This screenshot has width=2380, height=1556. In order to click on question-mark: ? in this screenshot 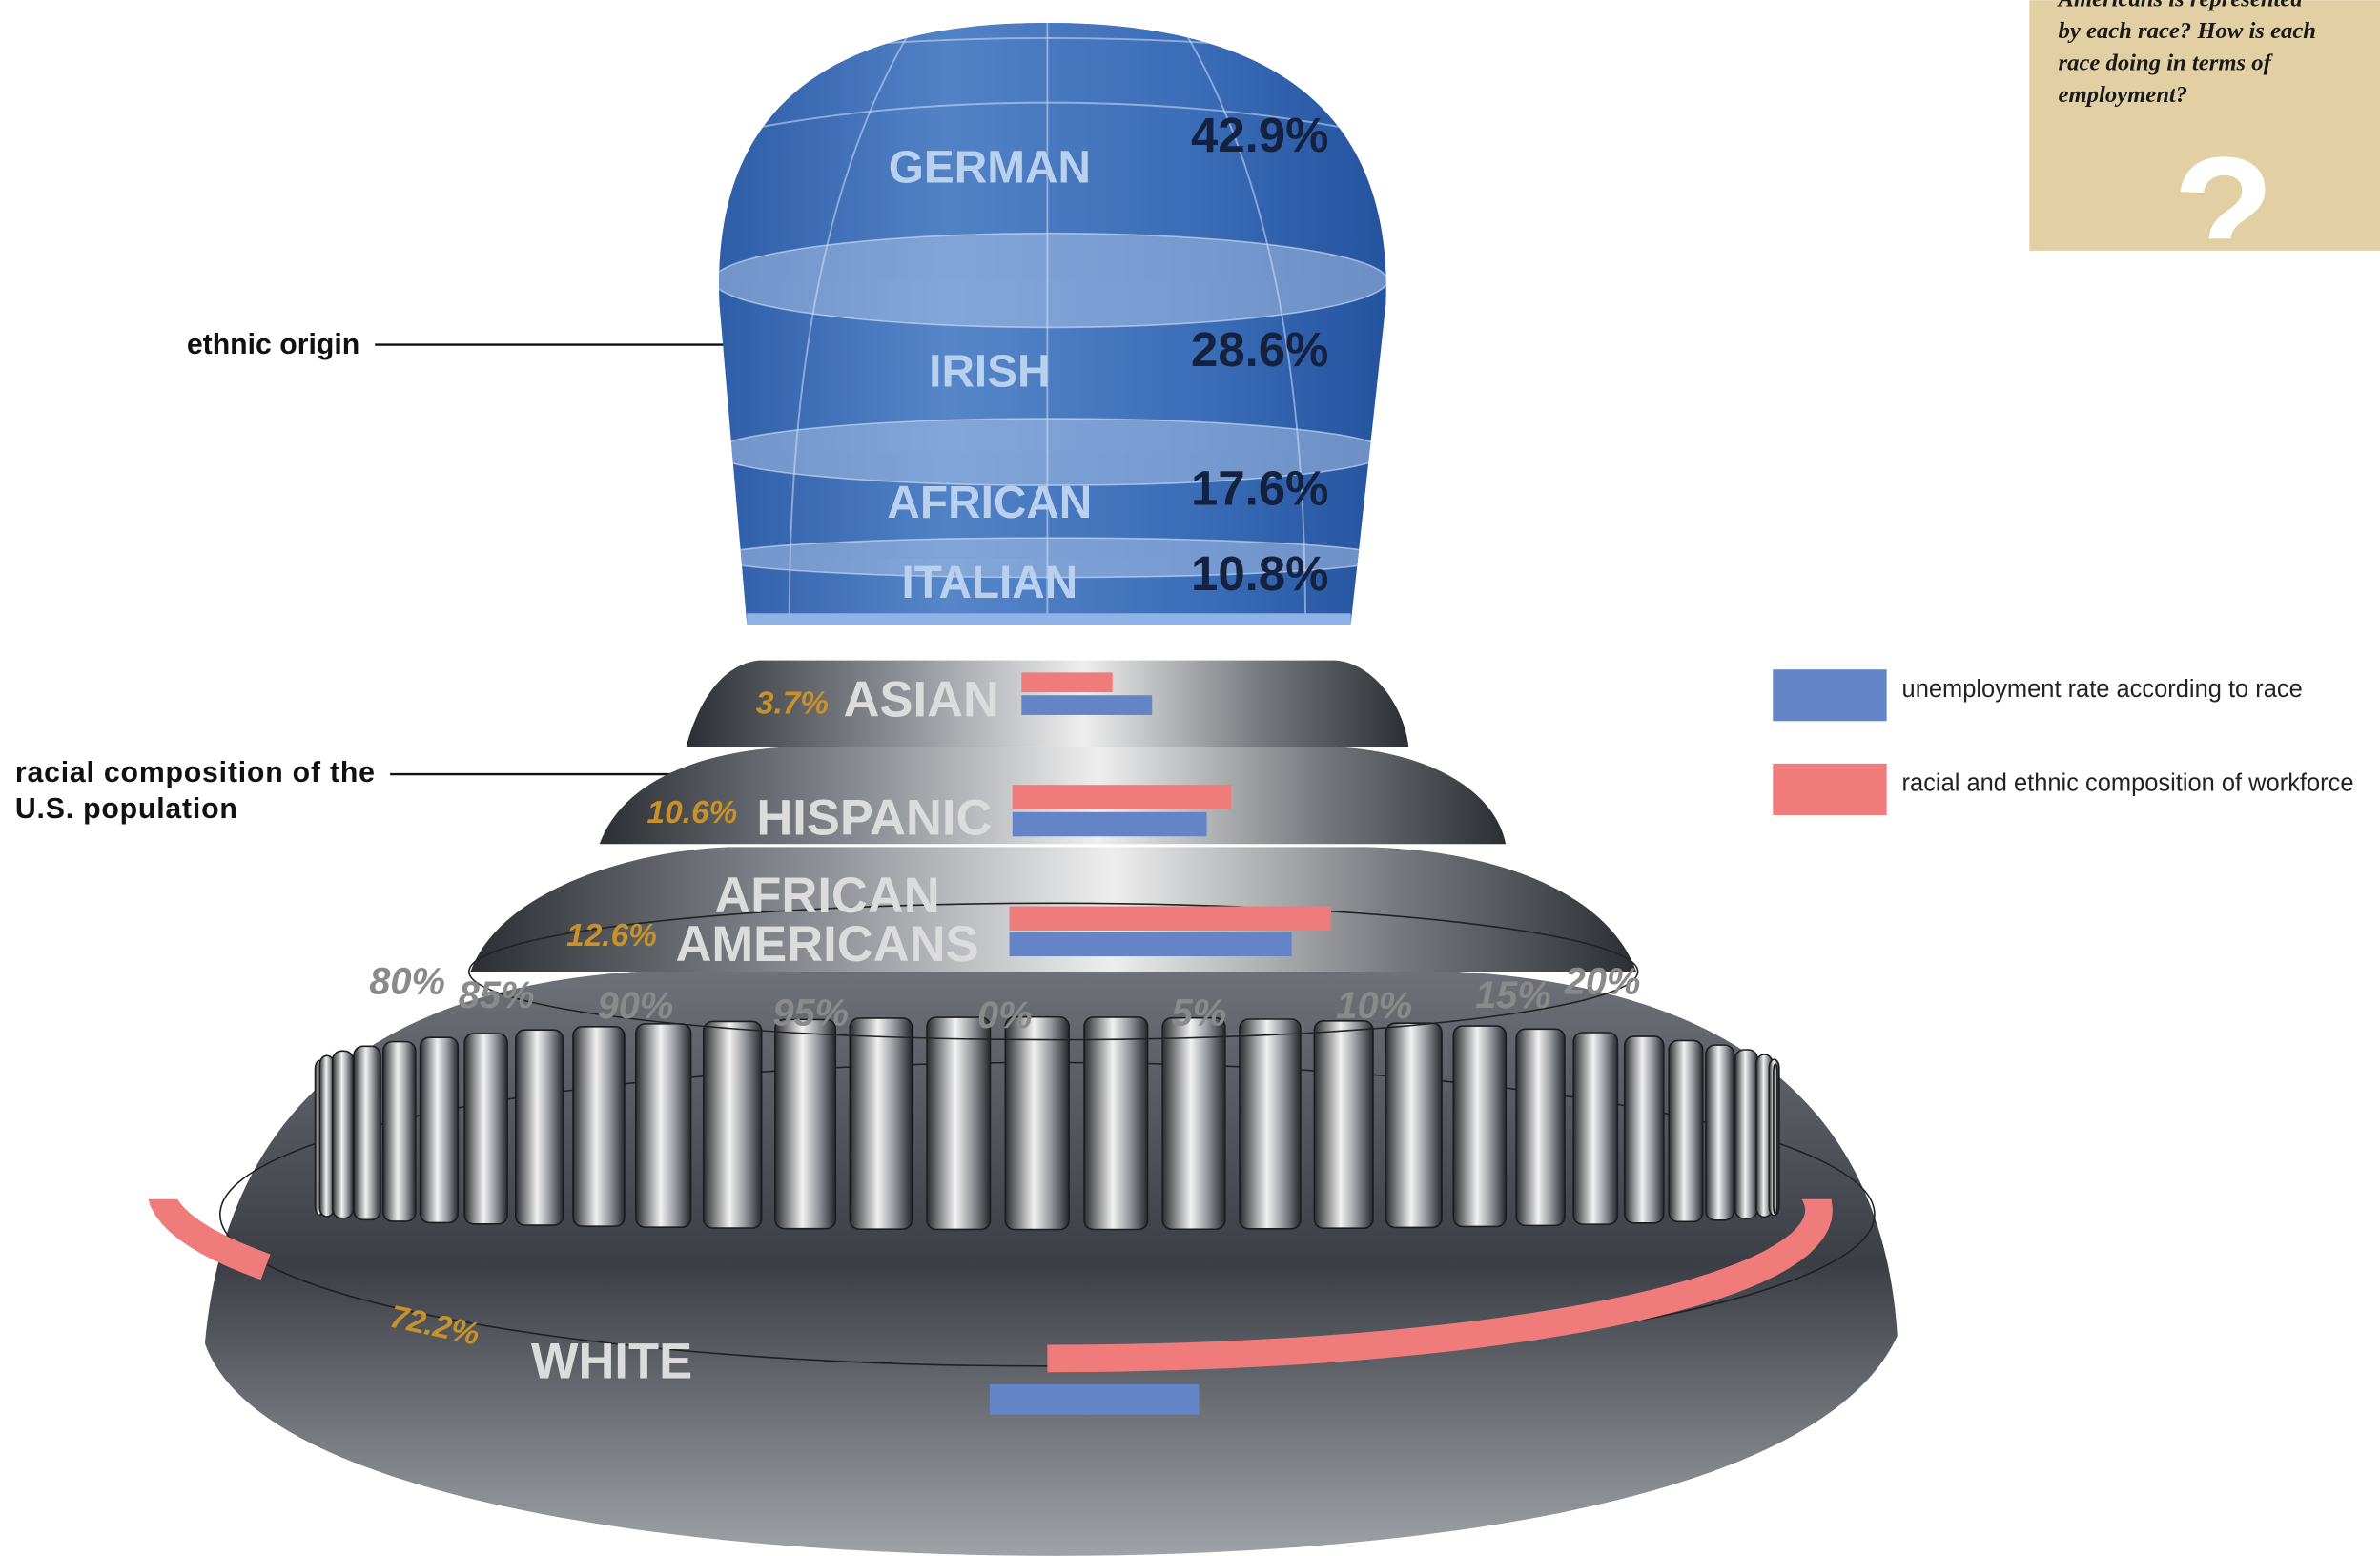, I will do `click(2224, 216)`.